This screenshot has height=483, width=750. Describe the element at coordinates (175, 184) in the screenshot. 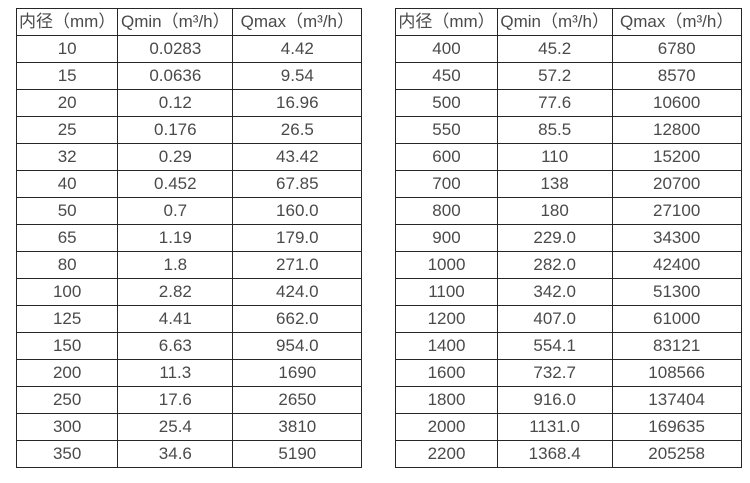

I see `table-cell: 0.452` at that location.